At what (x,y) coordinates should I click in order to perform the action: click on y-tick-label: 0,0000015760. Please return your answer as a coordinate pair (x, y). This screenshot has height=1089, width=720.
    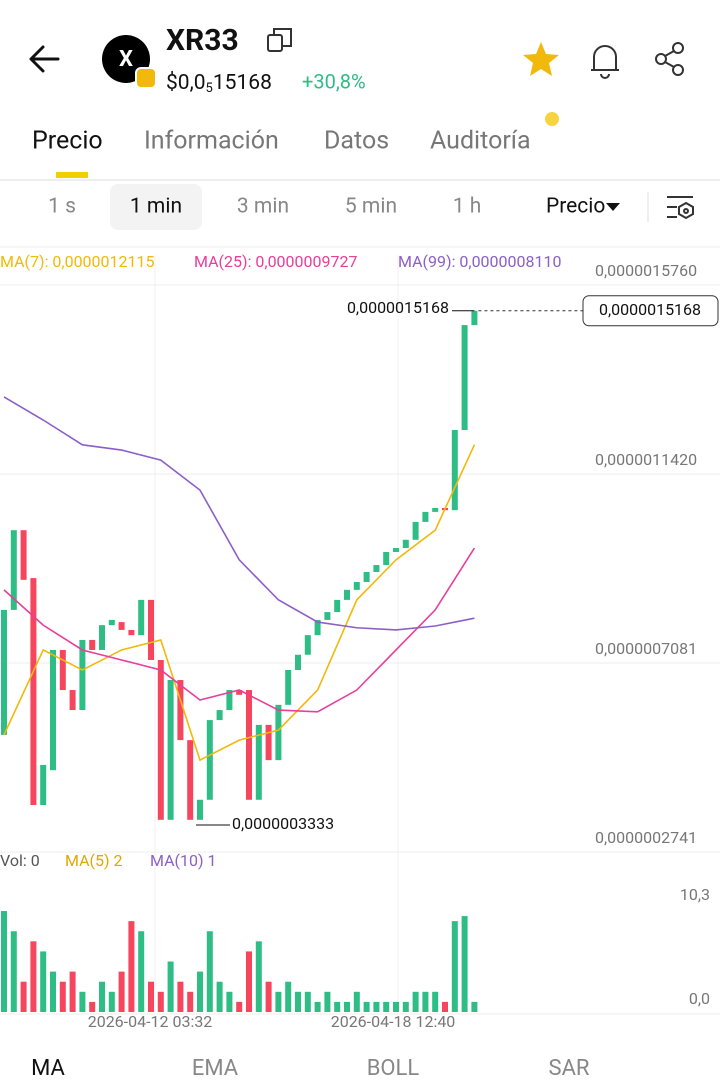
    Looking at the image, I should click on (646, 270).